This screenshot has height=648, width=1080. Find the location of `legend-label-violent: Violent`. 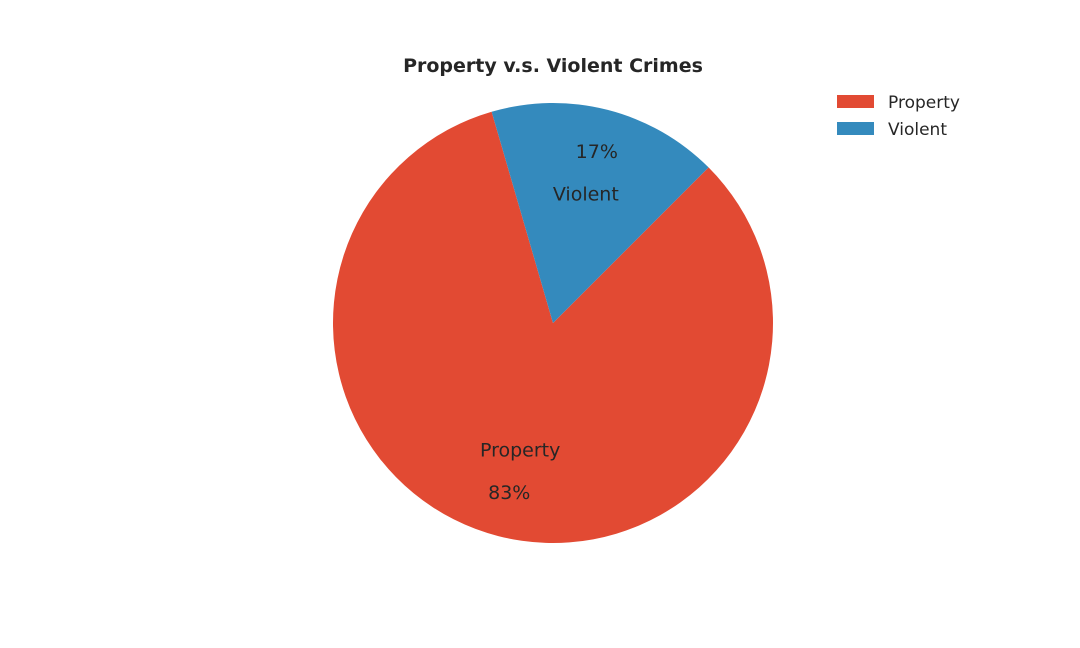

legend-label-violent: Violent is located at coordinates (917, 130).